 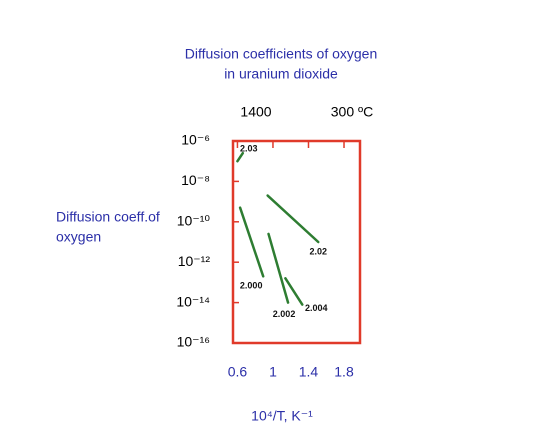 I want to click on x-tick-label: 1.8, so click(x=344, y=372).